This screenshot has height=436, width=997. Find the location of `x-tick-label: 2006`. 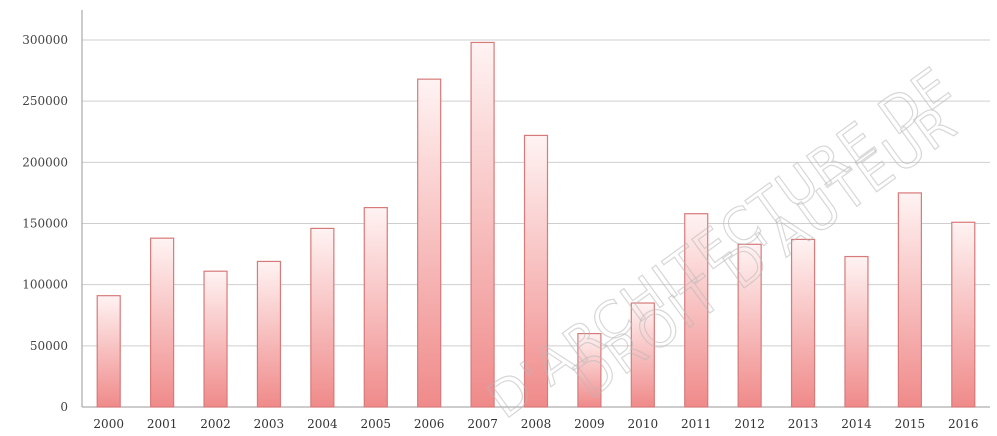

x-tick-label: 2006 is located at coordinates (429, 424).